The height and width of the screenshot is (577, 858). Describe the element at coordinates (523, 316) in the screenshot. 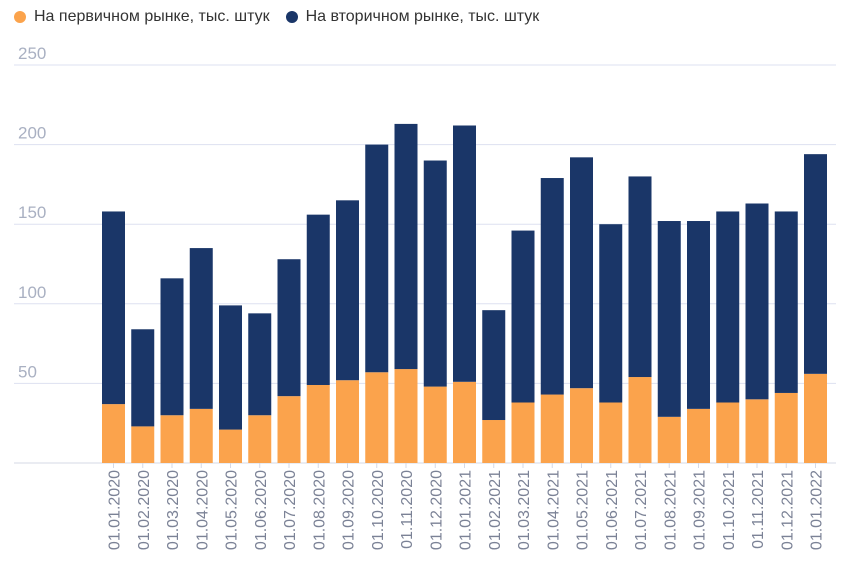

I see `bar-secondary-01.03.2021` at that location.